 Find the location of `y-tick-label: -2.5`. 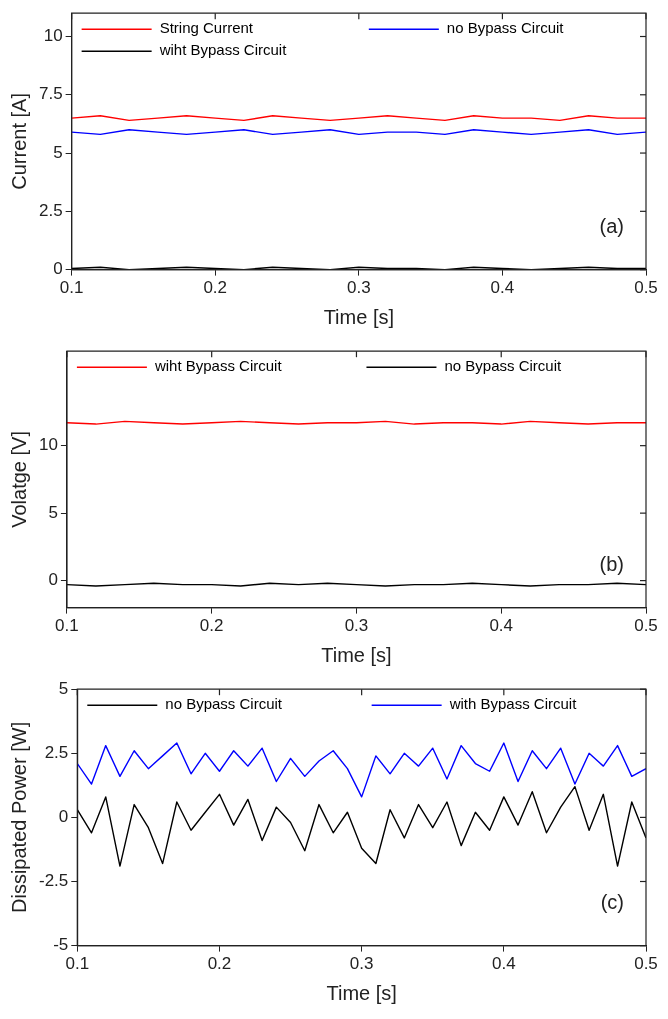

y-tick-label: -2.5 is located at coordinates (54, 881).